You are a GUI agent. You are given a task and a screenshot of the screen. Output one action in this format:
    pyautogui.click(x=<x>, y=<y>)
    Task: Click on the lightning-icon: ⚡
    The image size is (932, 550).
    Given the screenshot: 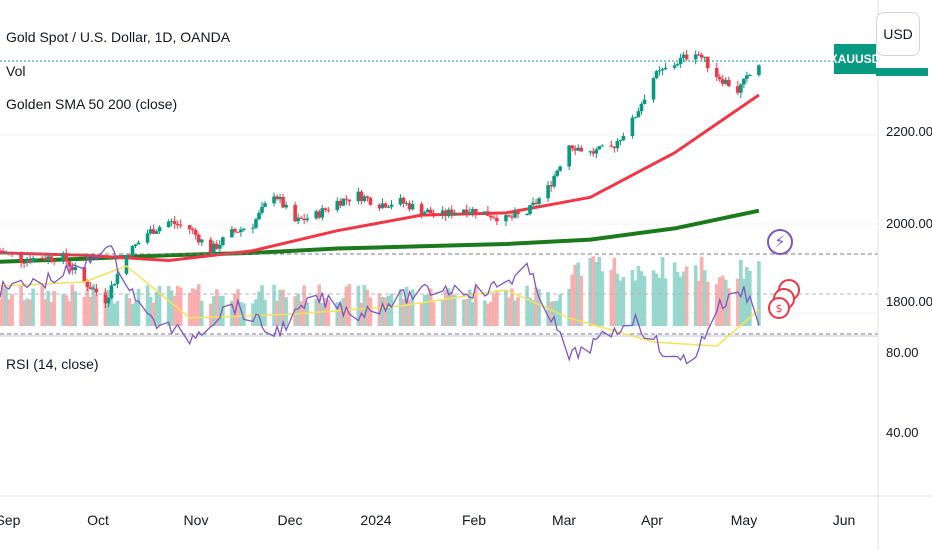 What is the action you would take?
    pyautogui.click(x=780, y=242)
    